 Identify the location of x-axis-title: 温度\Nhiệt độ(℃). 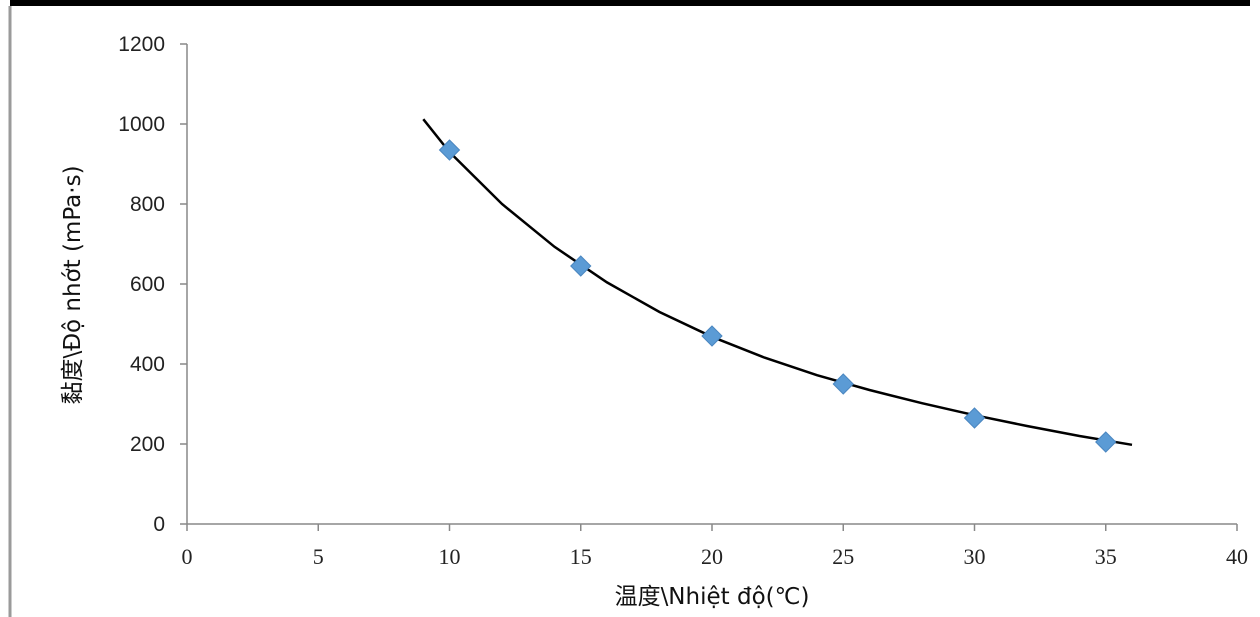
(712, 597).